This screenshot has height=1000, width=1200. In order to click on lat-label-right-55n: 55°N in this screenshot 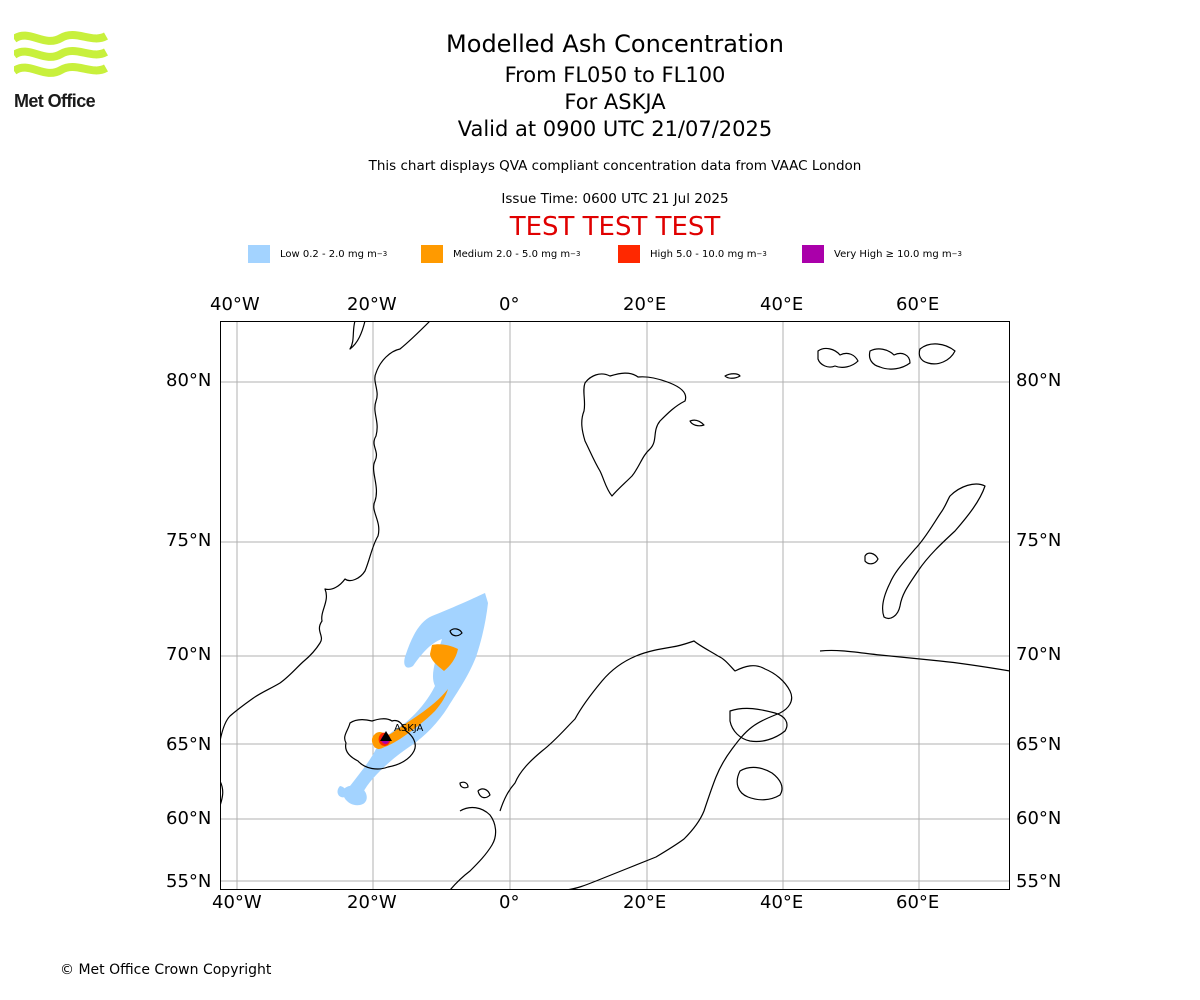, I will do `click(1039, 881)`.